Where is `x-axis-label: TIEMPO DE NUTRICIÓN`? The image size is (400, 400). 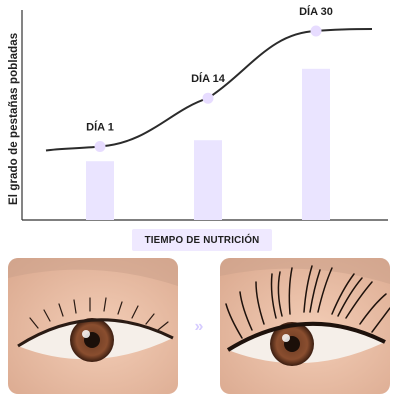
x-axis-label: TIEMPO DE NUTRICIÓN is located at coordinates (202, 240).